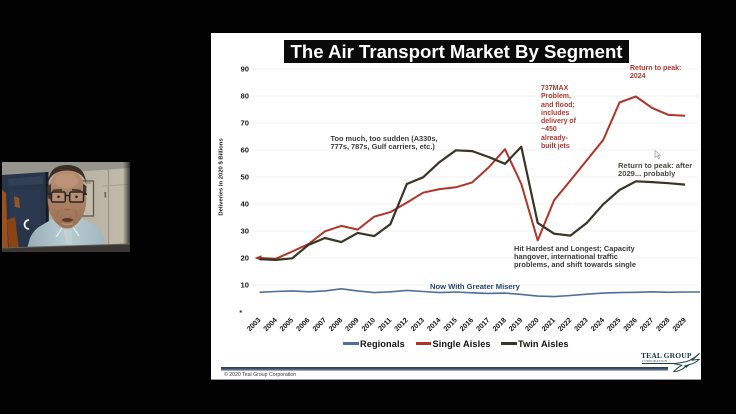 This screenshot has width=736, height=414. I want to click on svg-text: 20, so click(245, 258).